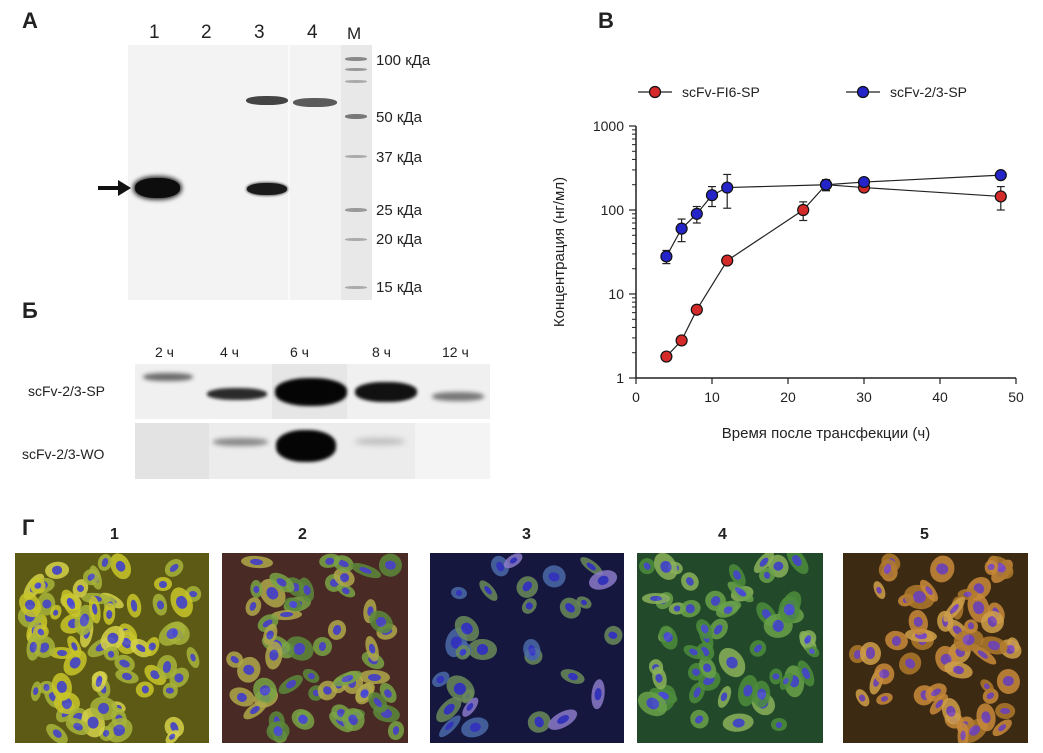  I want to click on panel-label-g: Г, so click(28, 527).